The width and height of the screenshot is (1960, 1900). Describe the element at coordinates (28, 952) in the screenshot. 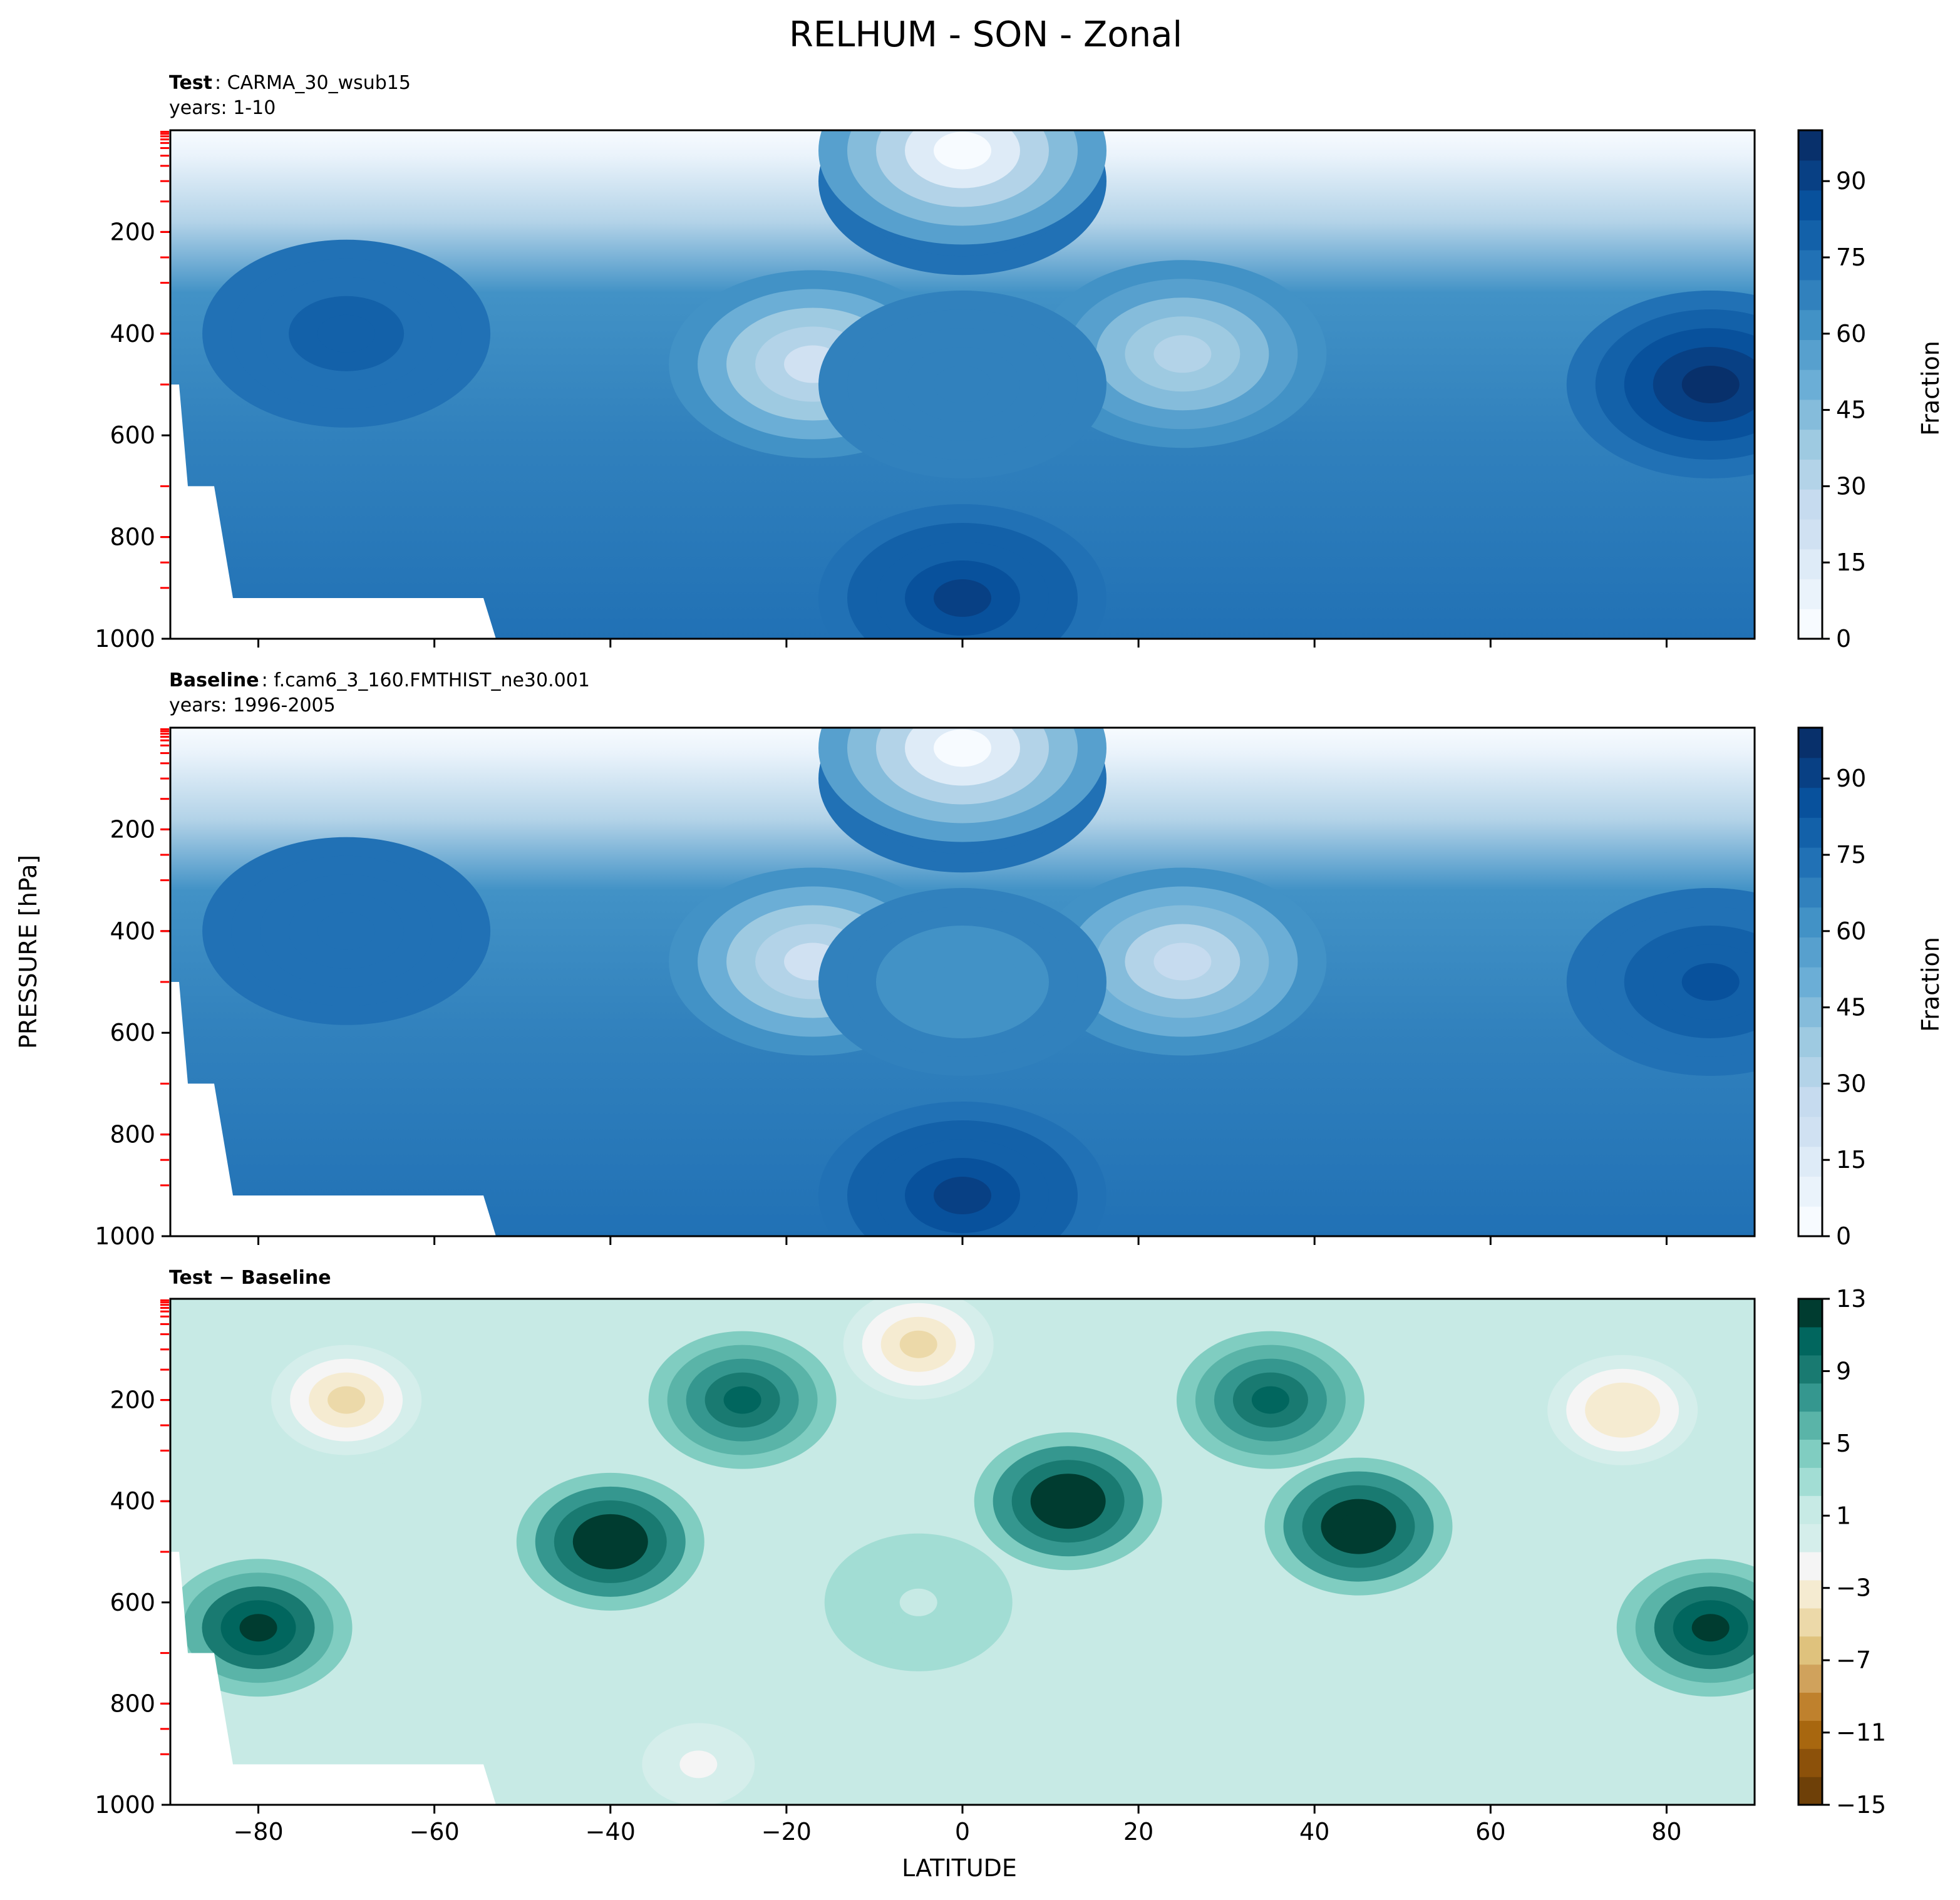

I see `y-axis-label: PRESSURE [hPa]` at that location.